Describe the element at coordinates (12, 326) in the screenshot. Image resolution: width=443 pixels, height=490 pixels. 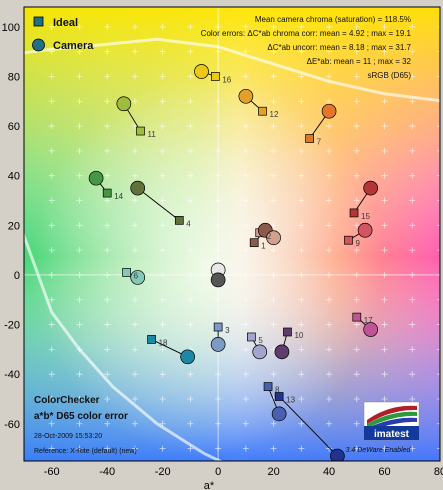
I see `y-tick--20: -20` at that location.